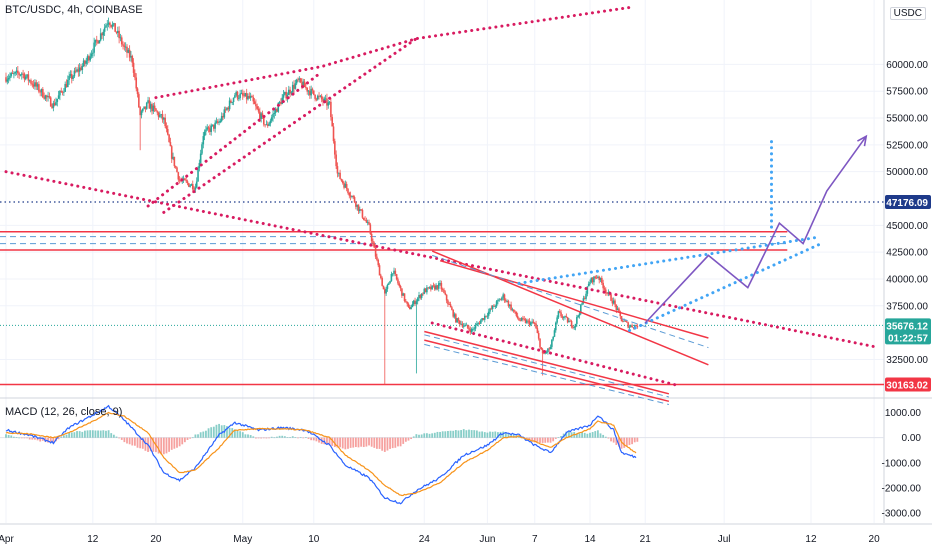  What do you see at coordinates (74, 10) in the screenshot?
I see `symbol-legend: BTC/USDC, 4h, COINBASE` at bounding box center [74, 10].